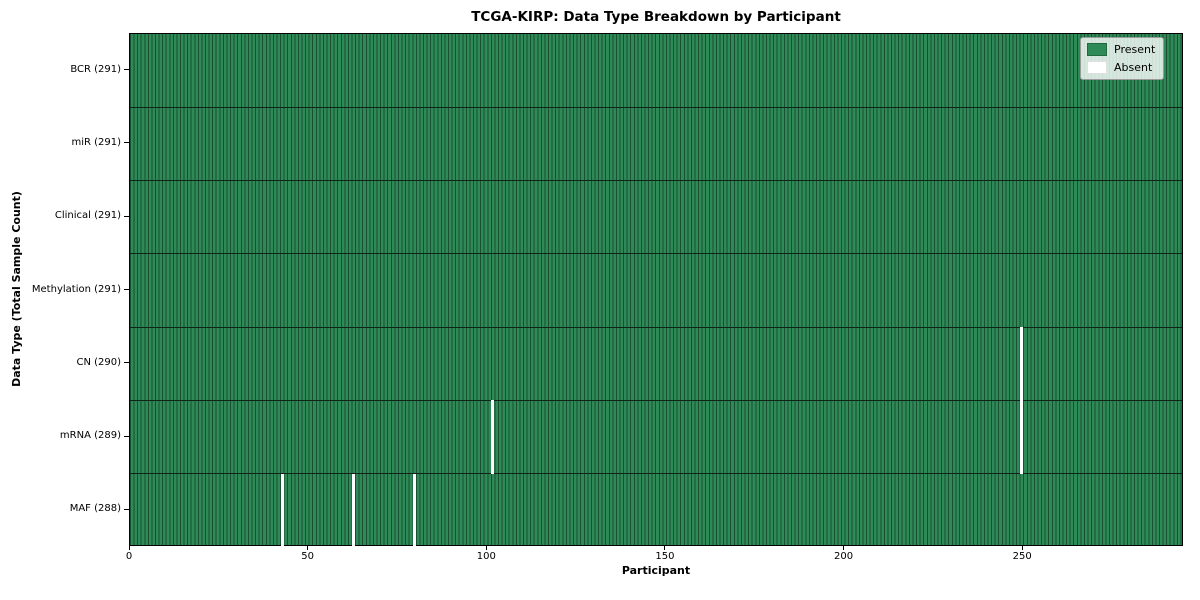  What do you see at coordinates (87, 216) in the screenshot?
I see `y-tick-label: Clinical (291)` at bounding box center [87, 216].